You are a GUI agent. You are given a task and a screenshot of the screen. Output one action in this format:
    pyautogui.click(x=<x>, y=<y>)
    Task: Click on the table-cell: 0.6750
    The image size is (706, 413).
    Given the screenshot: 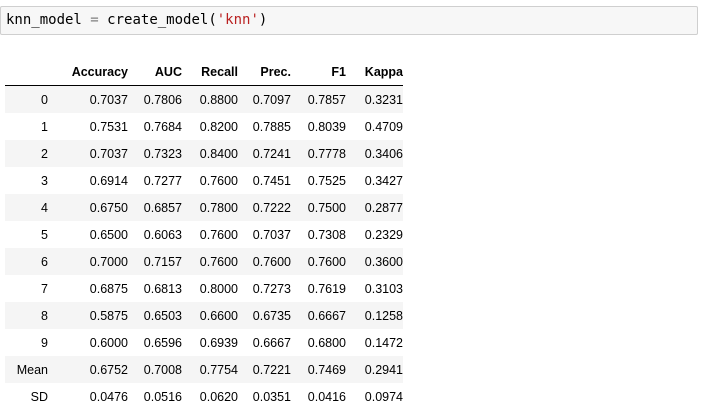 What is the action you would take?
    pyautogui.click(x=108, y=207)
    